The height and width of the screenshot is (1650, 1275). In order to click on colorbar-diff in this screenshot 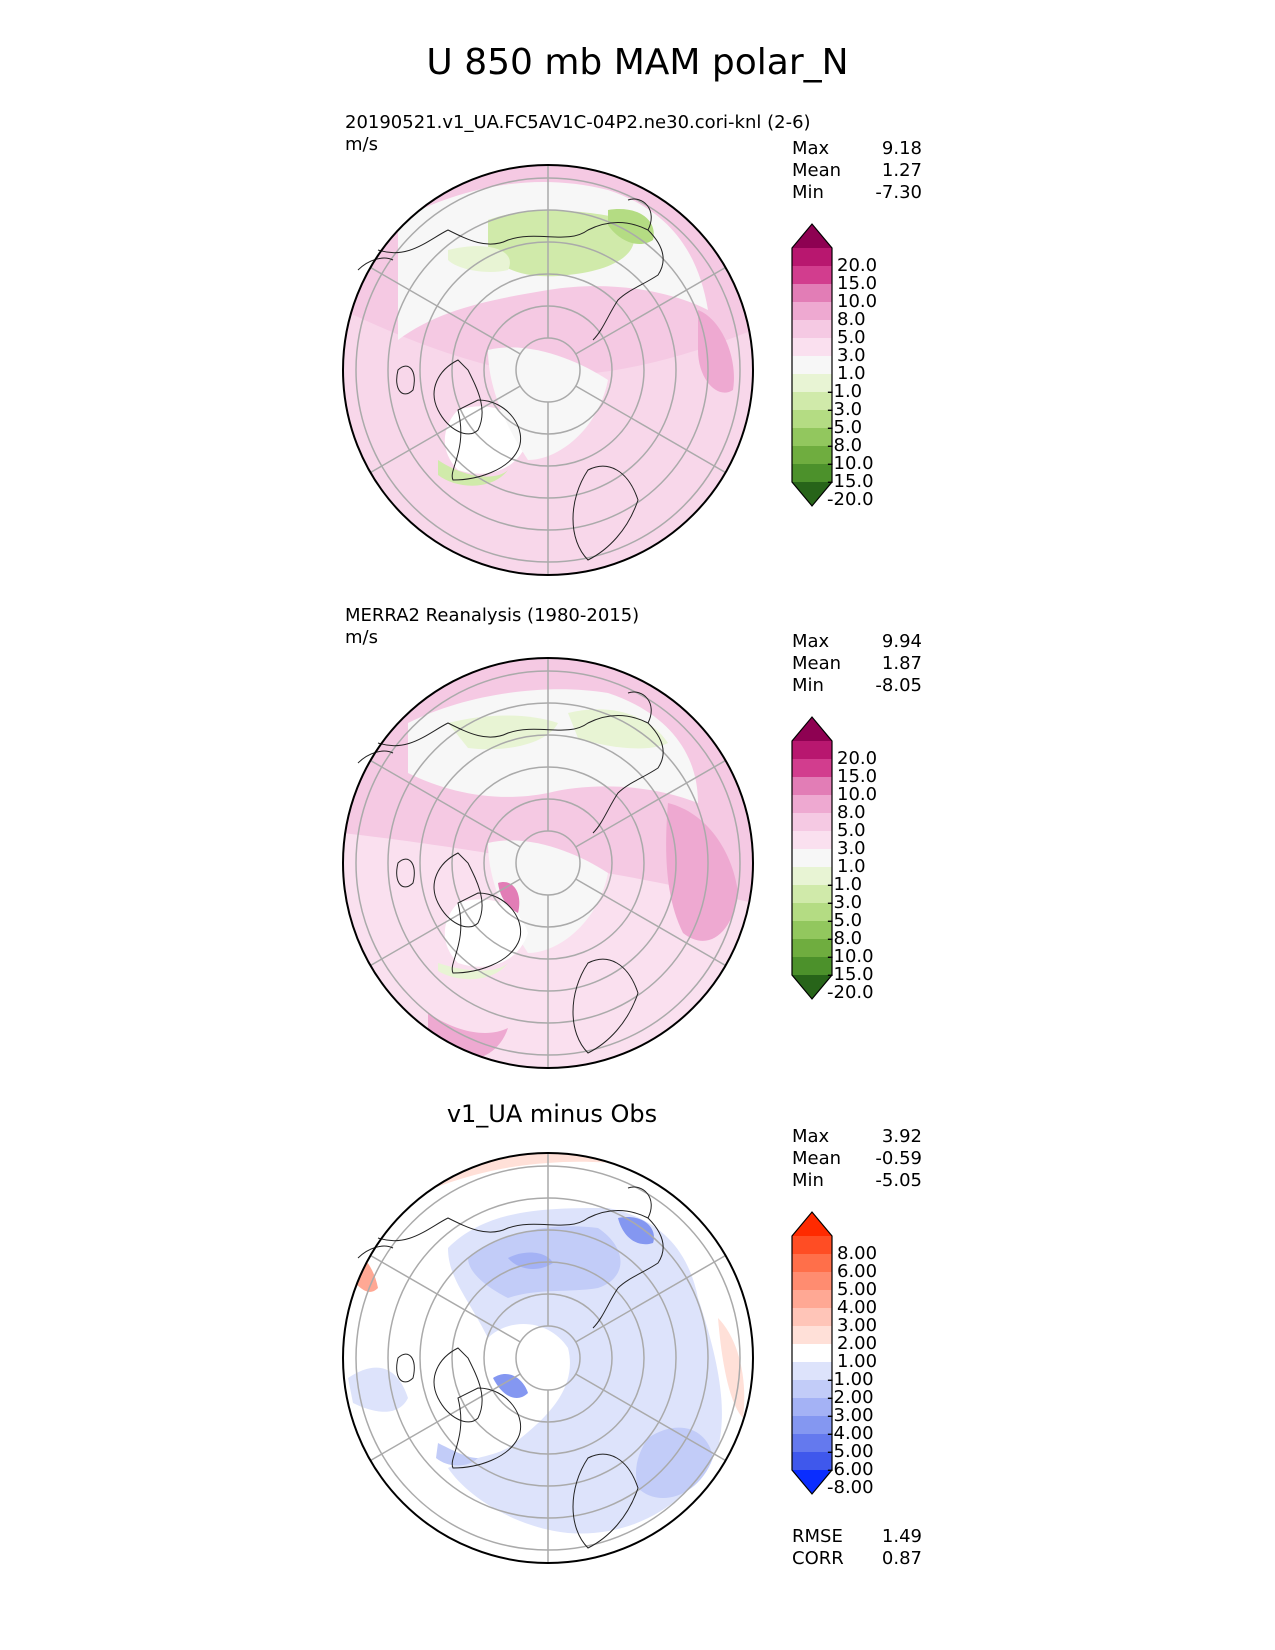, I will do `click(812, 1353)`.